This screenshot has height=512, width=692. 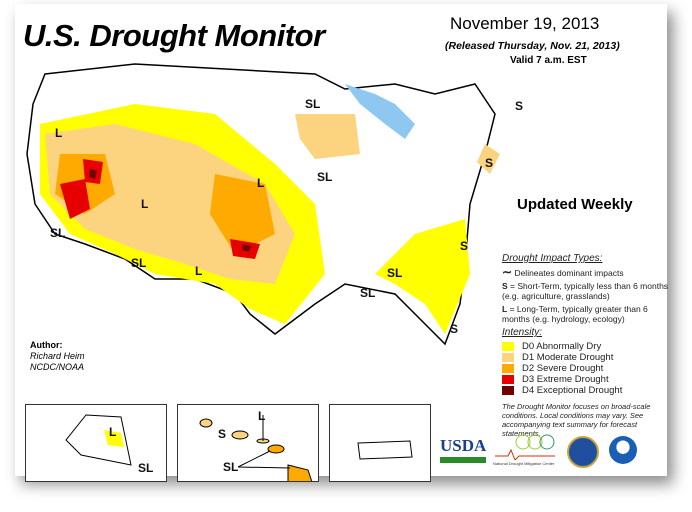 I want to click on author-block: Author: Richard Heim NCDC/NOAA, so click(x=57, y=356).